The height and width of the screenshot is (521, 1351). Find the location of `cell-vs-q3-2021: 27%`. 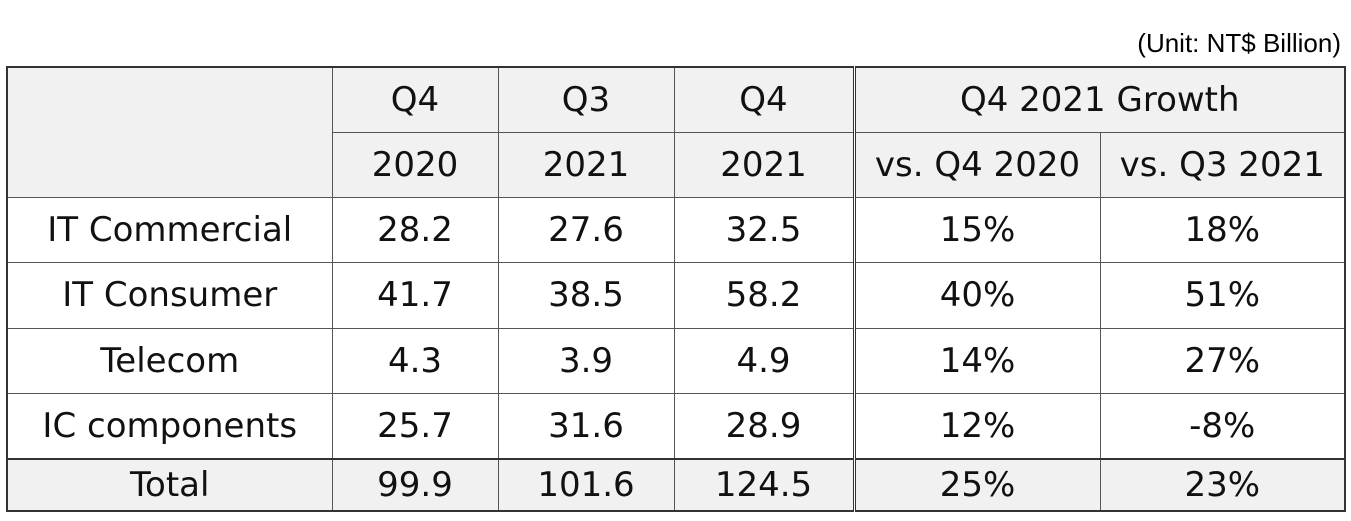

cell-vs-q3-2021: 27% is located at coordinates (1222, 360).